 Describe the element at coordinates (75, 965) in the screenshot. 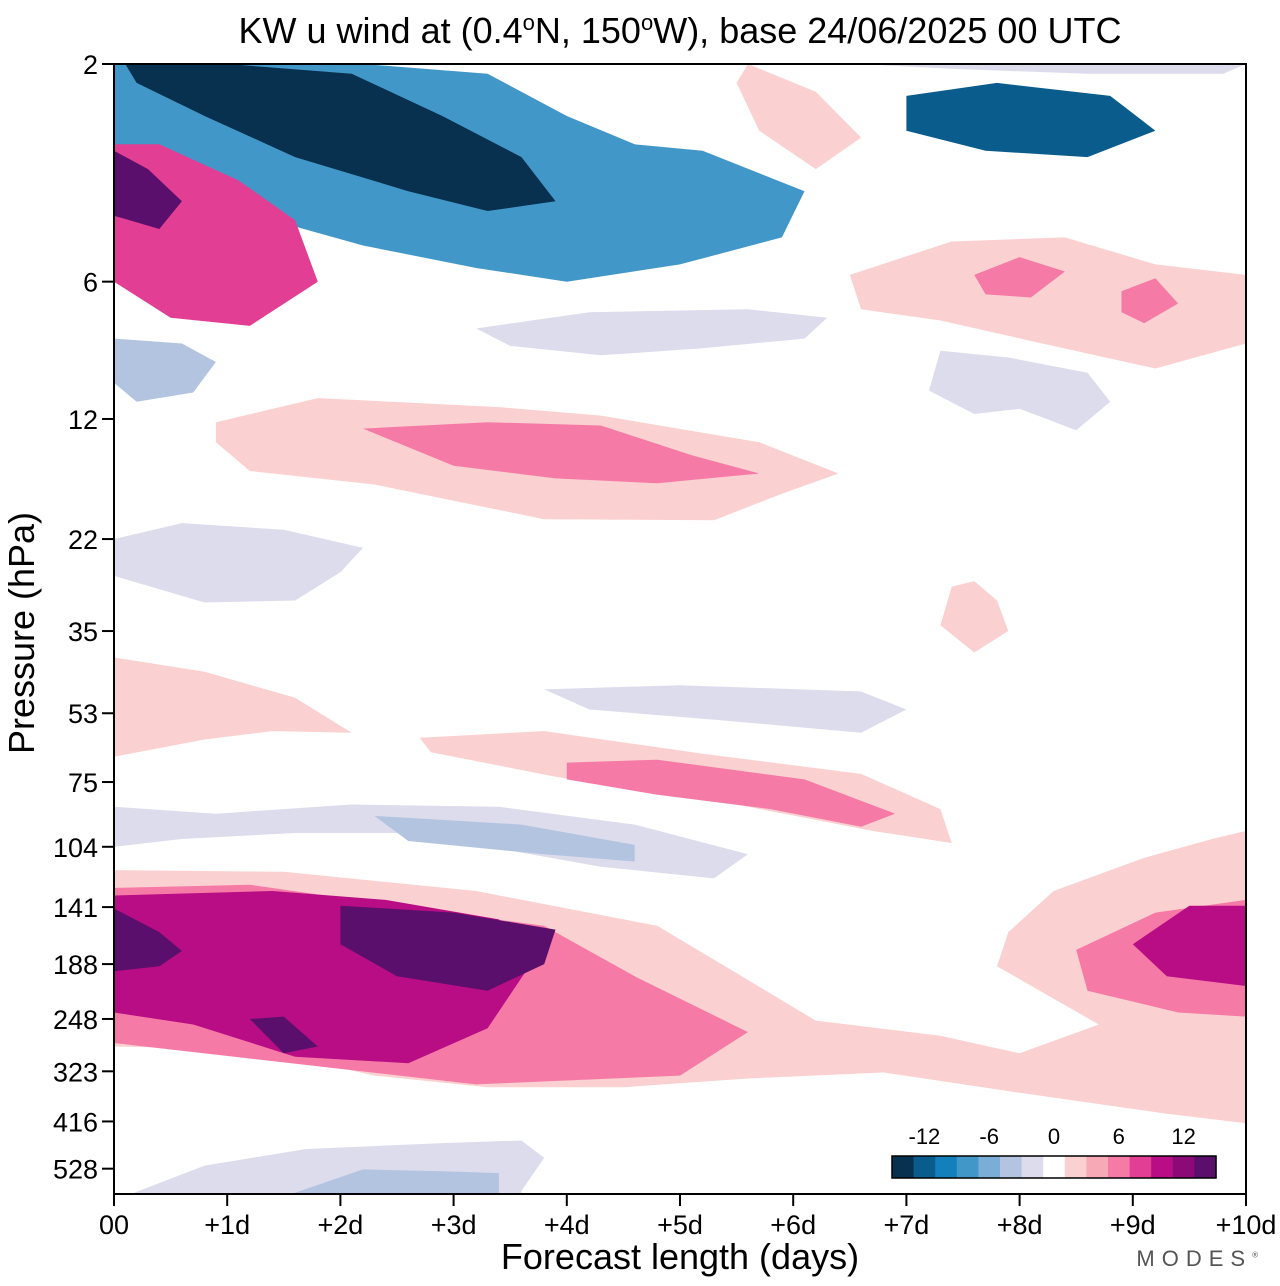

I see `y-tick-label: 188` at that location.